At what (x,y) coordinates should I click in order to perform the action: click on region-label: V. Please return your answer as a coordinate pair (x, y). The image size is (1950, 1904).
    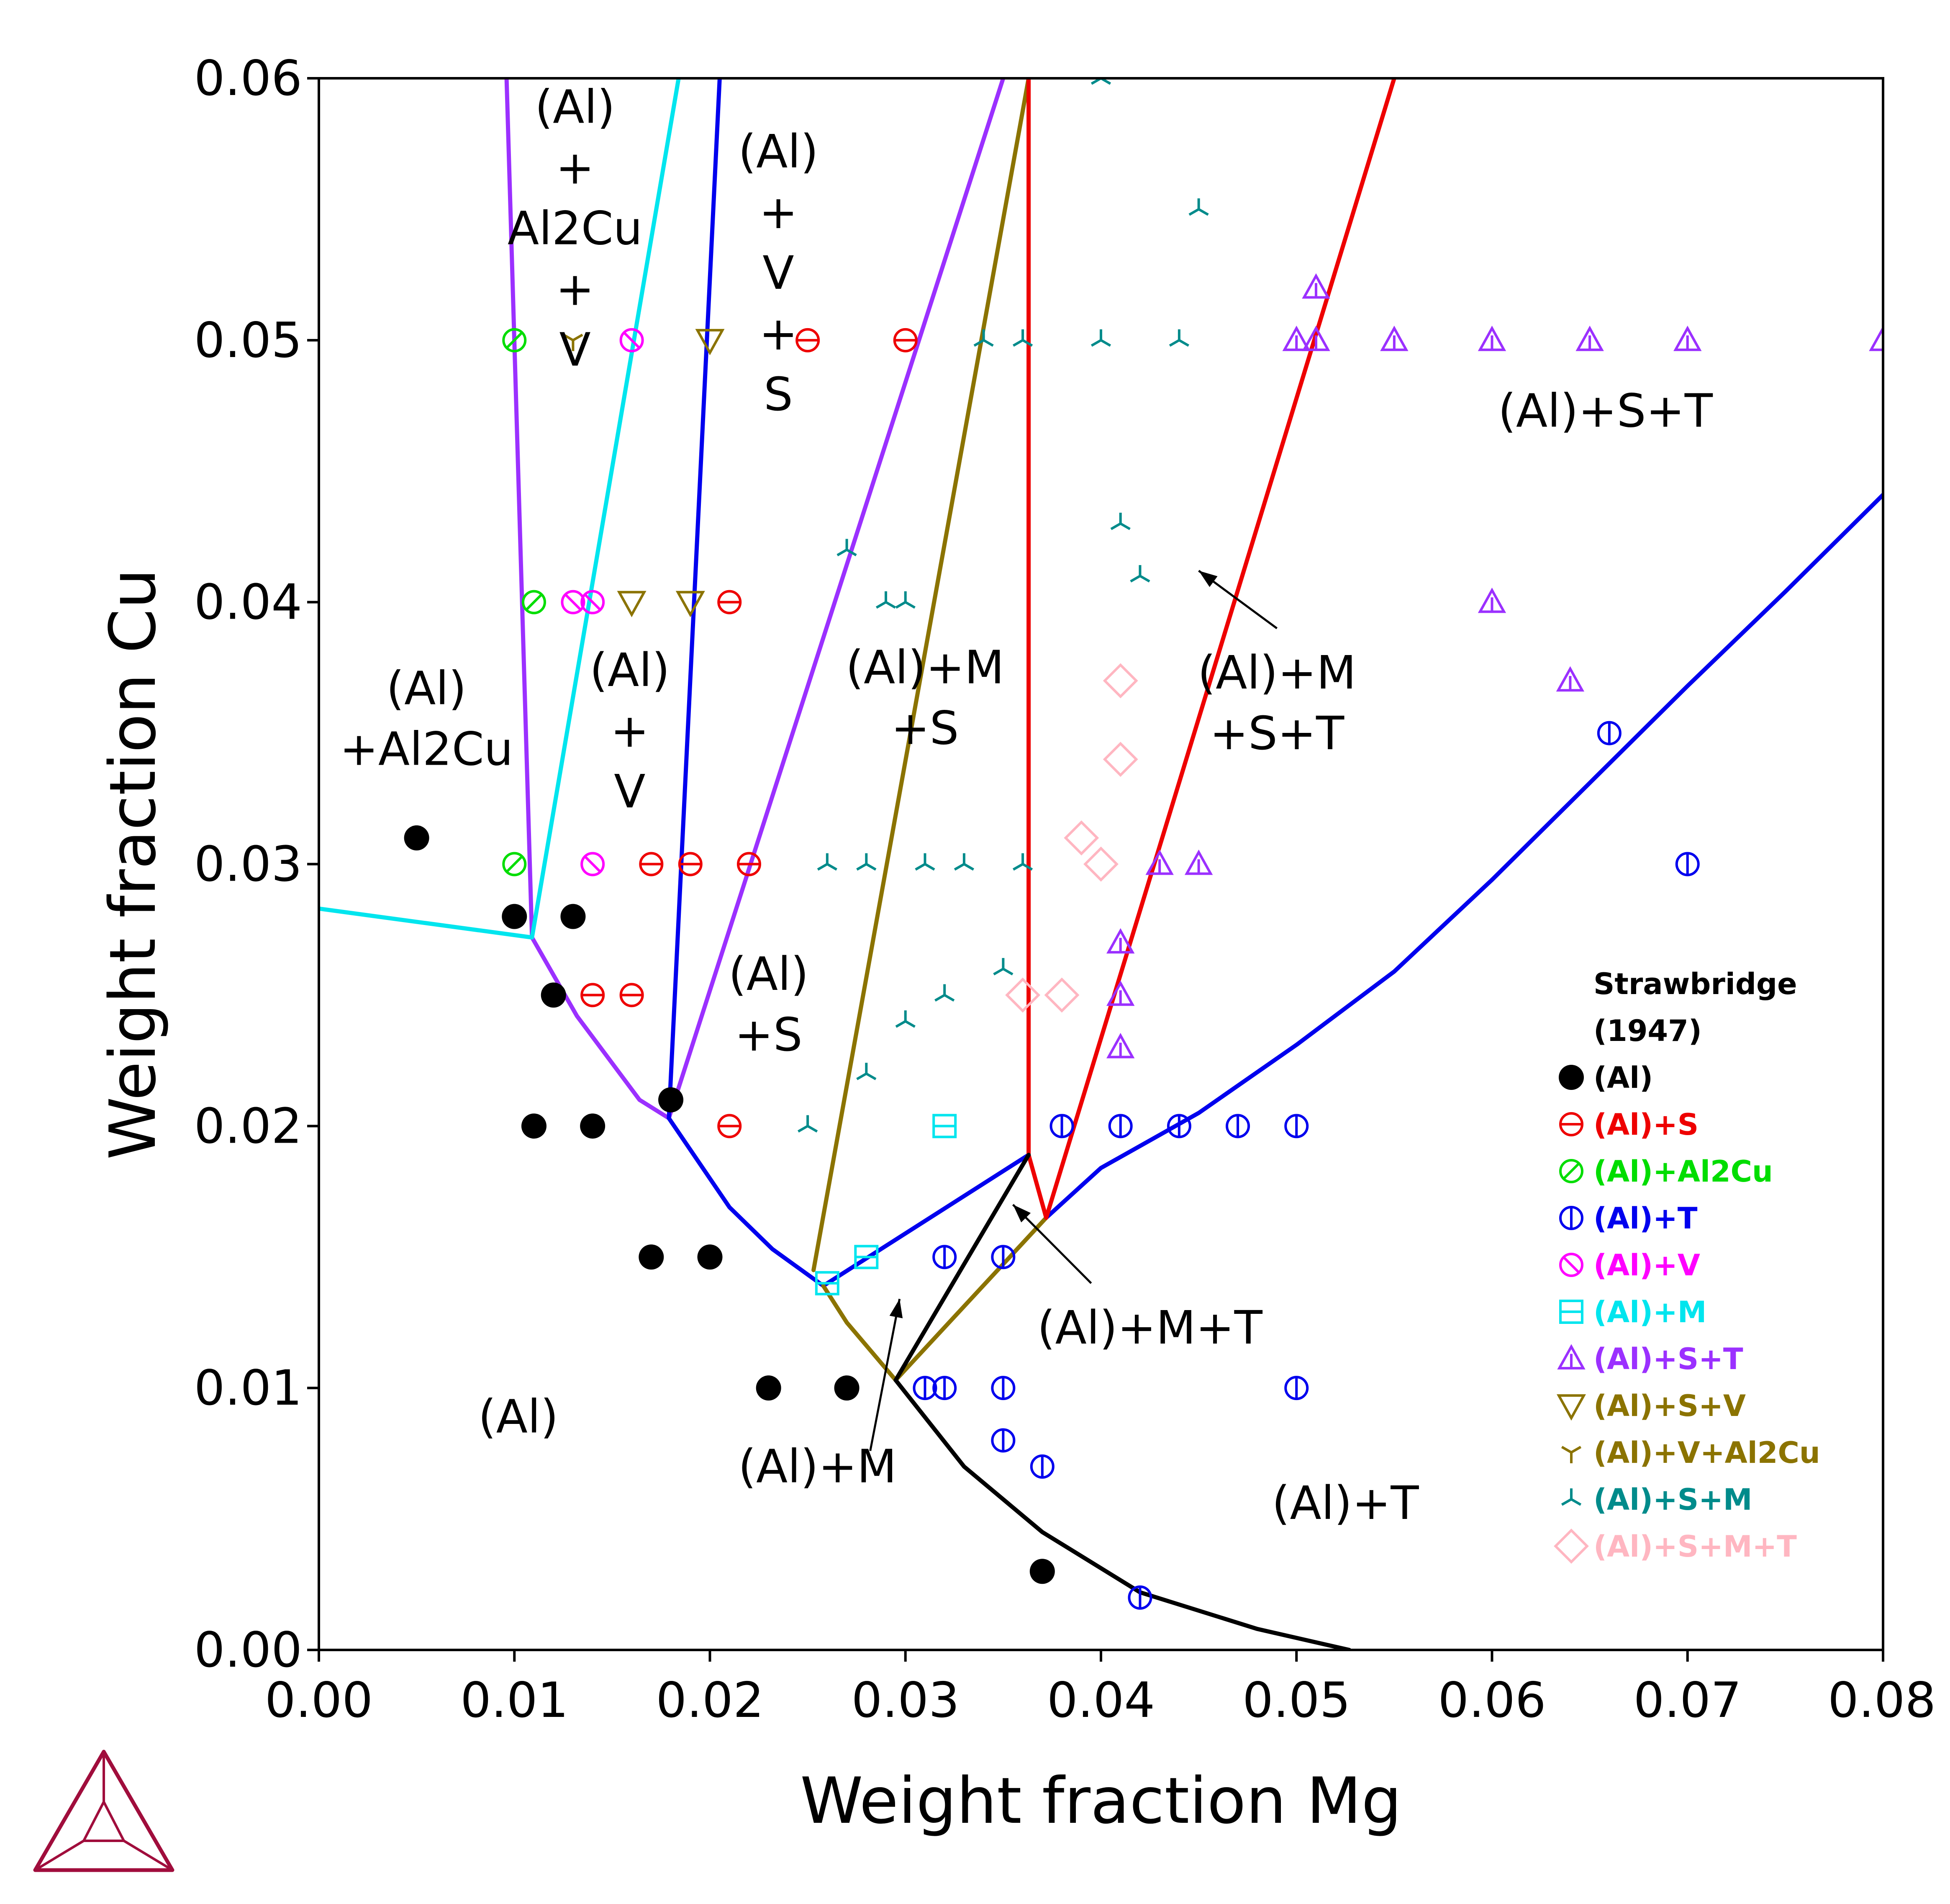
    Looking at the image, I should click on (629, 791).